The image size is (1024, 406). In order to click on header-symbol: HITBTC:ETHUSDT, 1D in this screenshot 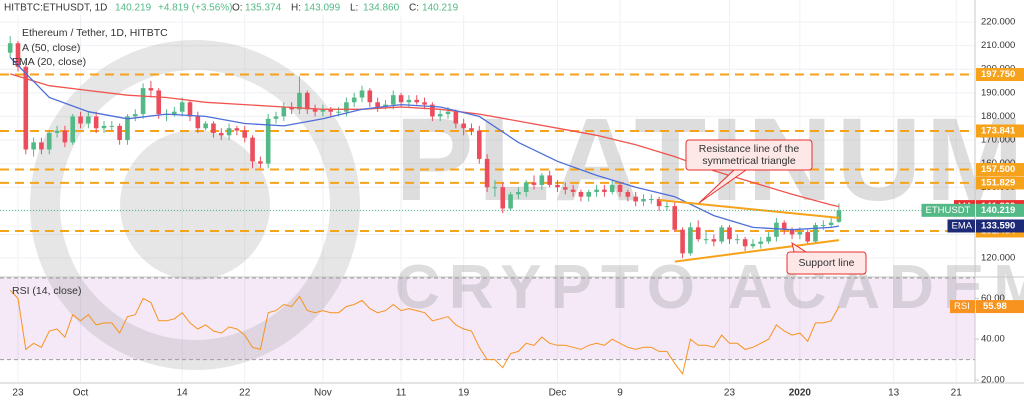, I will do `click(55, 8)`.